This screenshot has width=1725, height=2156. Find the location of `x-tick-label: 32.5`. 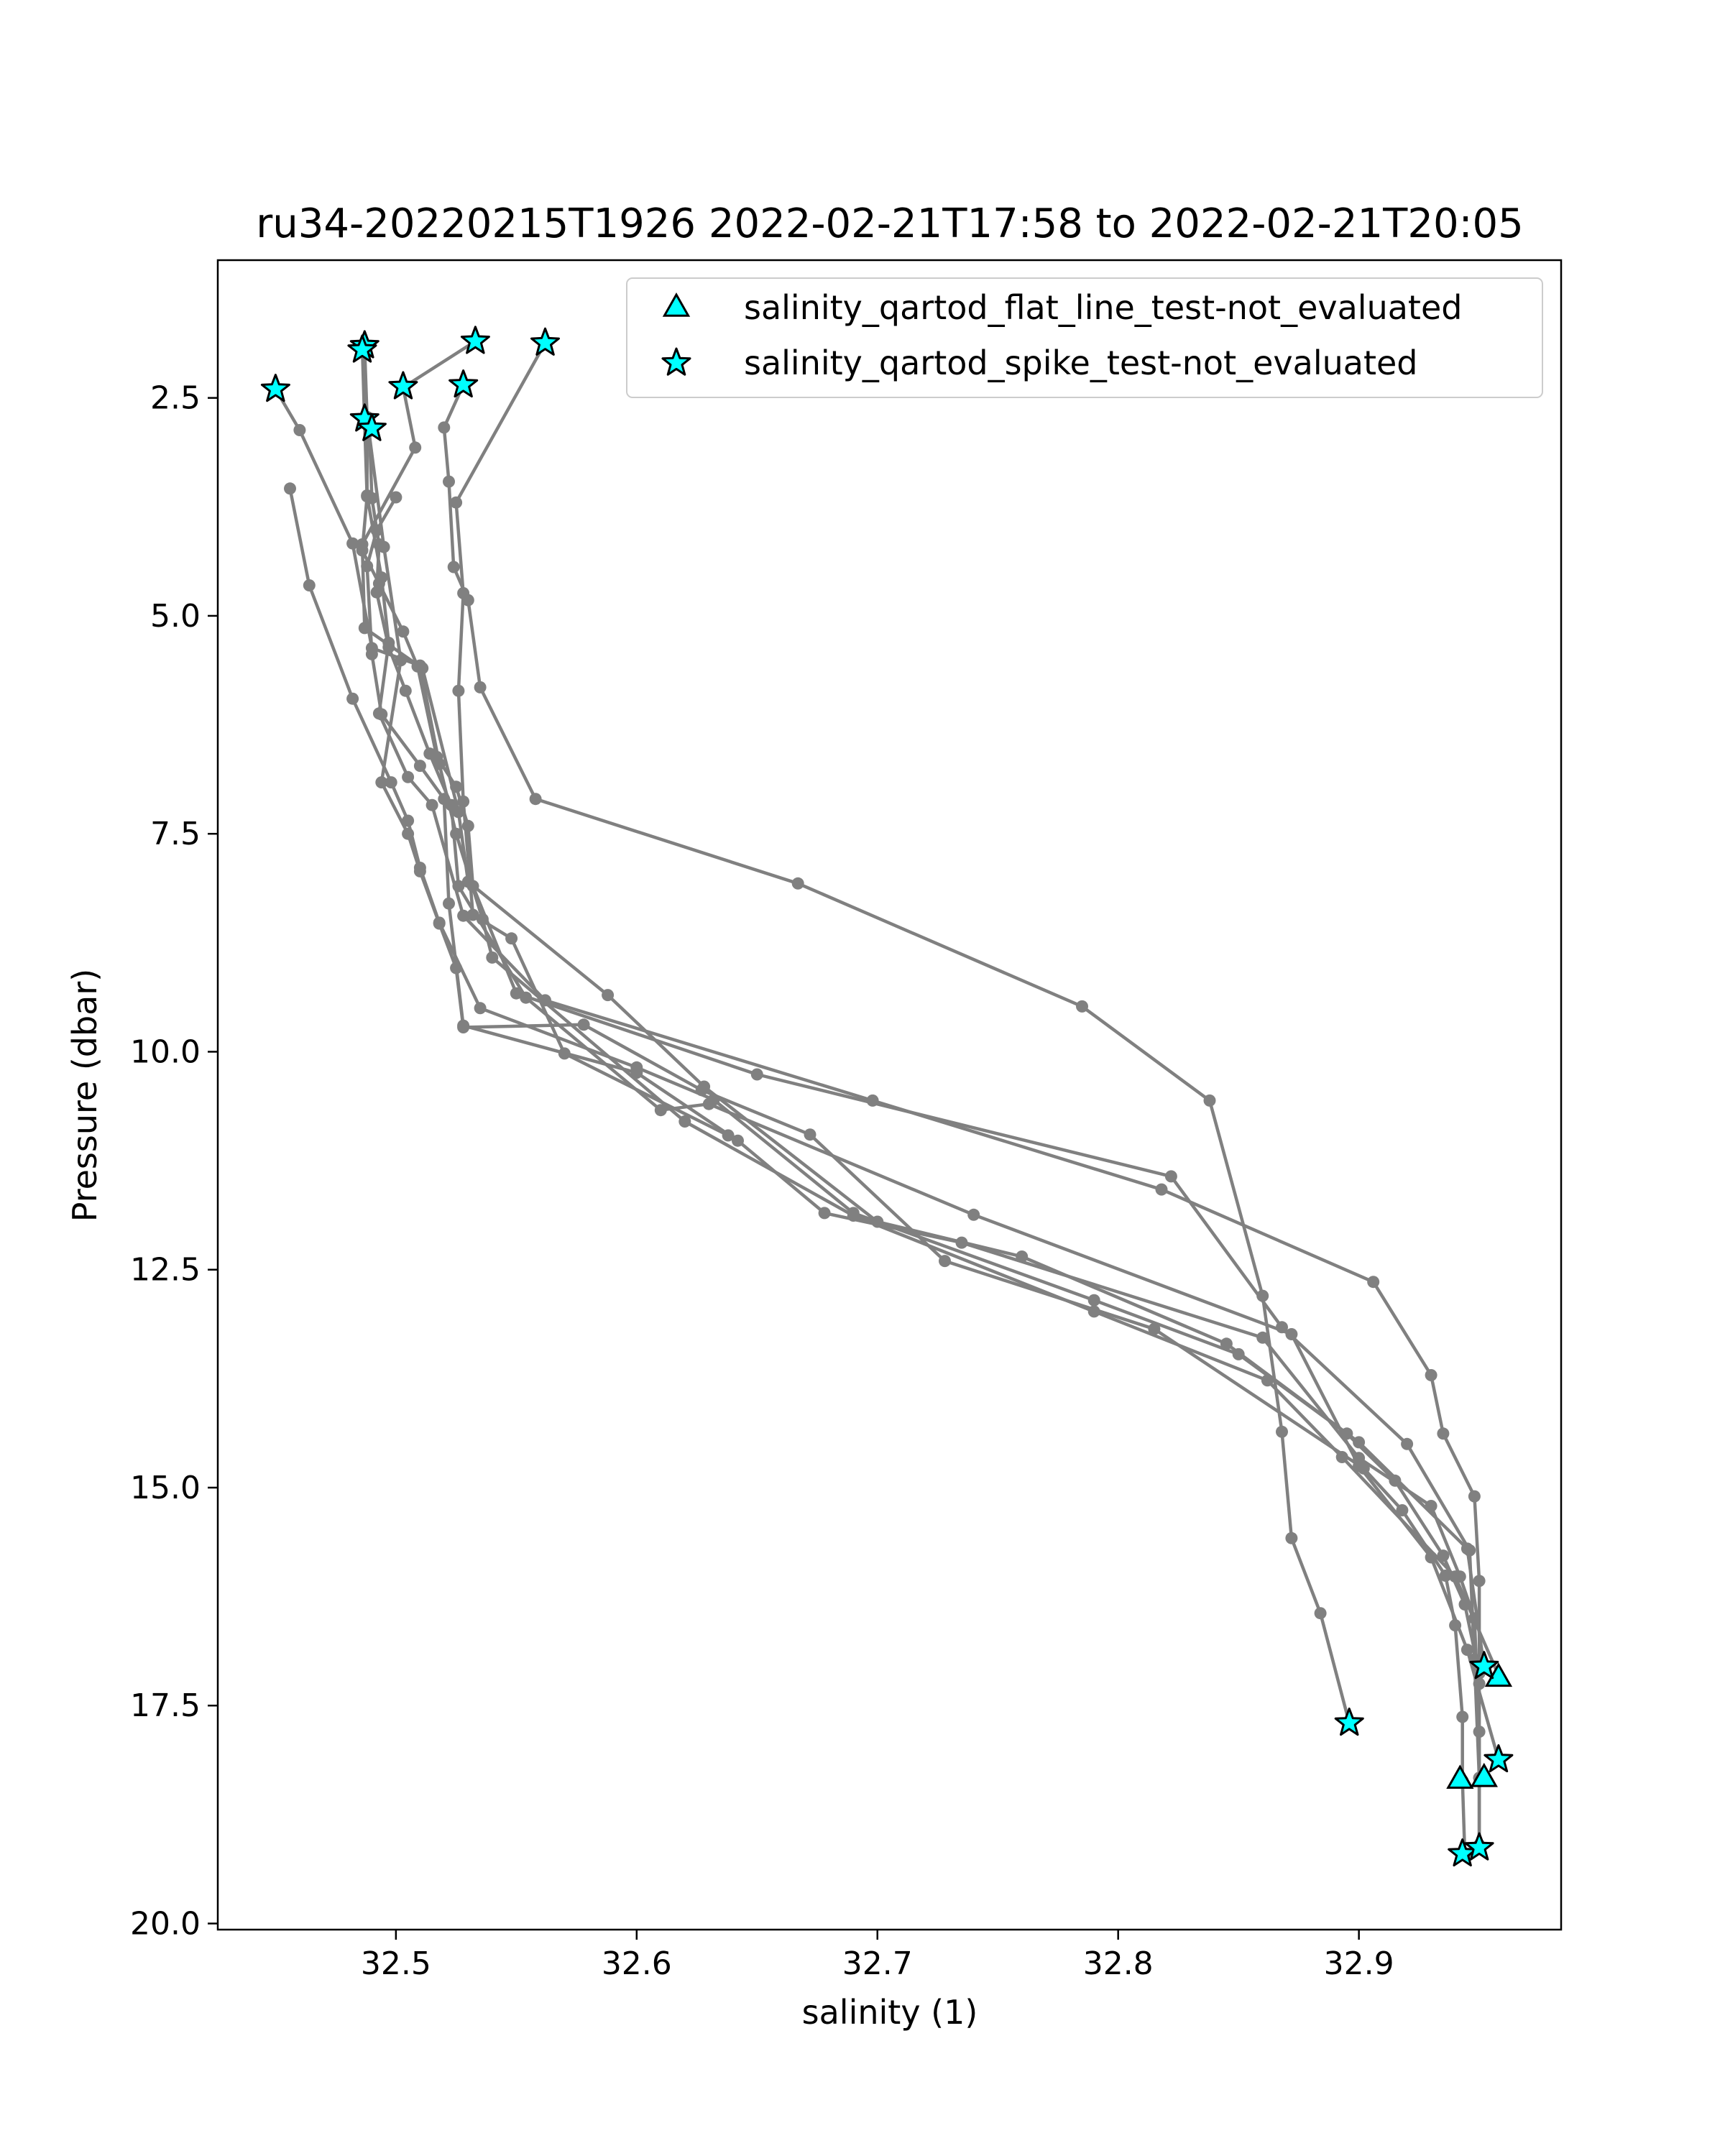

x-tick-label: 32.5 is located at coordinates (396, 1964).